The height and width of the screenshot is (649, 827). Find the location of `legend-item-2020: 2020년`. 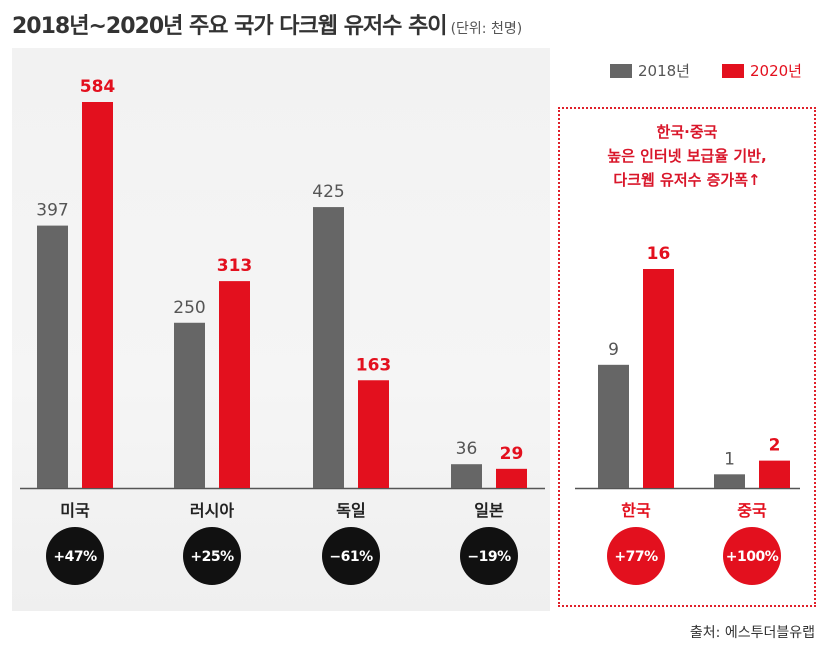

legend-item-2020: 2020년 is located at coordinates (762, 70).